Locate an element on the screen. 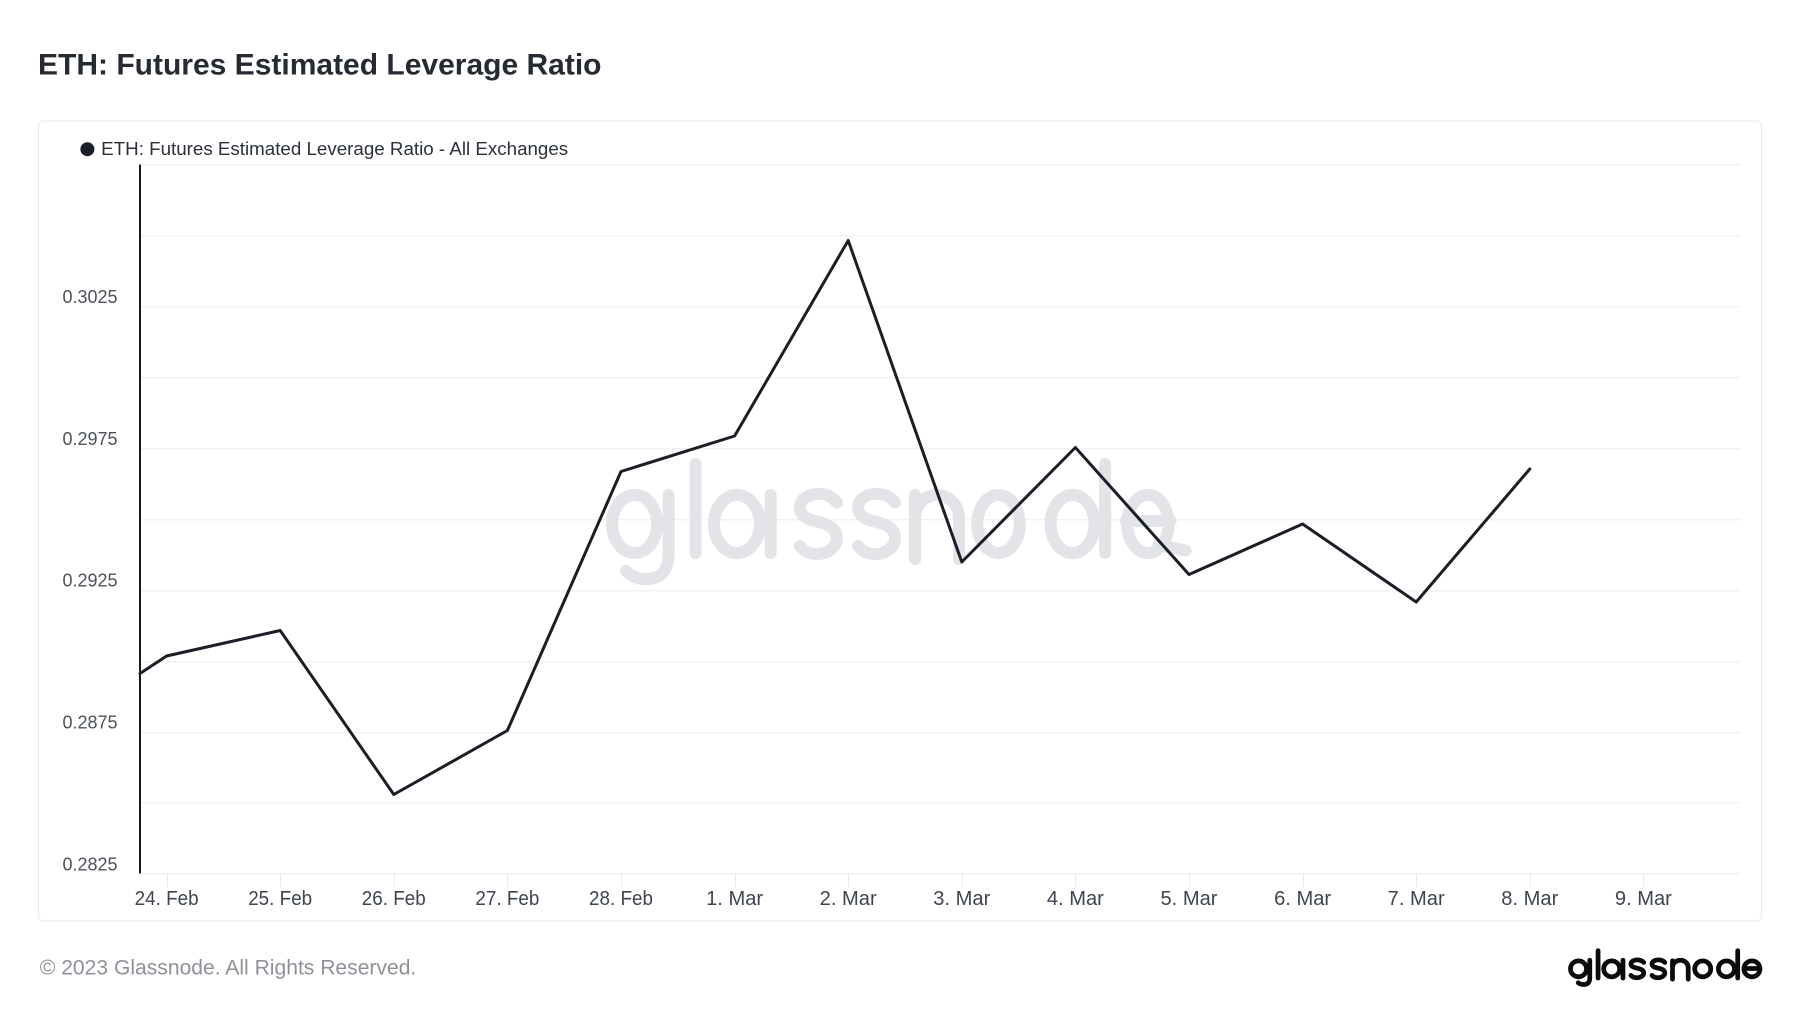 Image resolution: width=1800 pixels, height=1013 pixels. svg-text: 7. Mar is located at coordinates (1416, 899).